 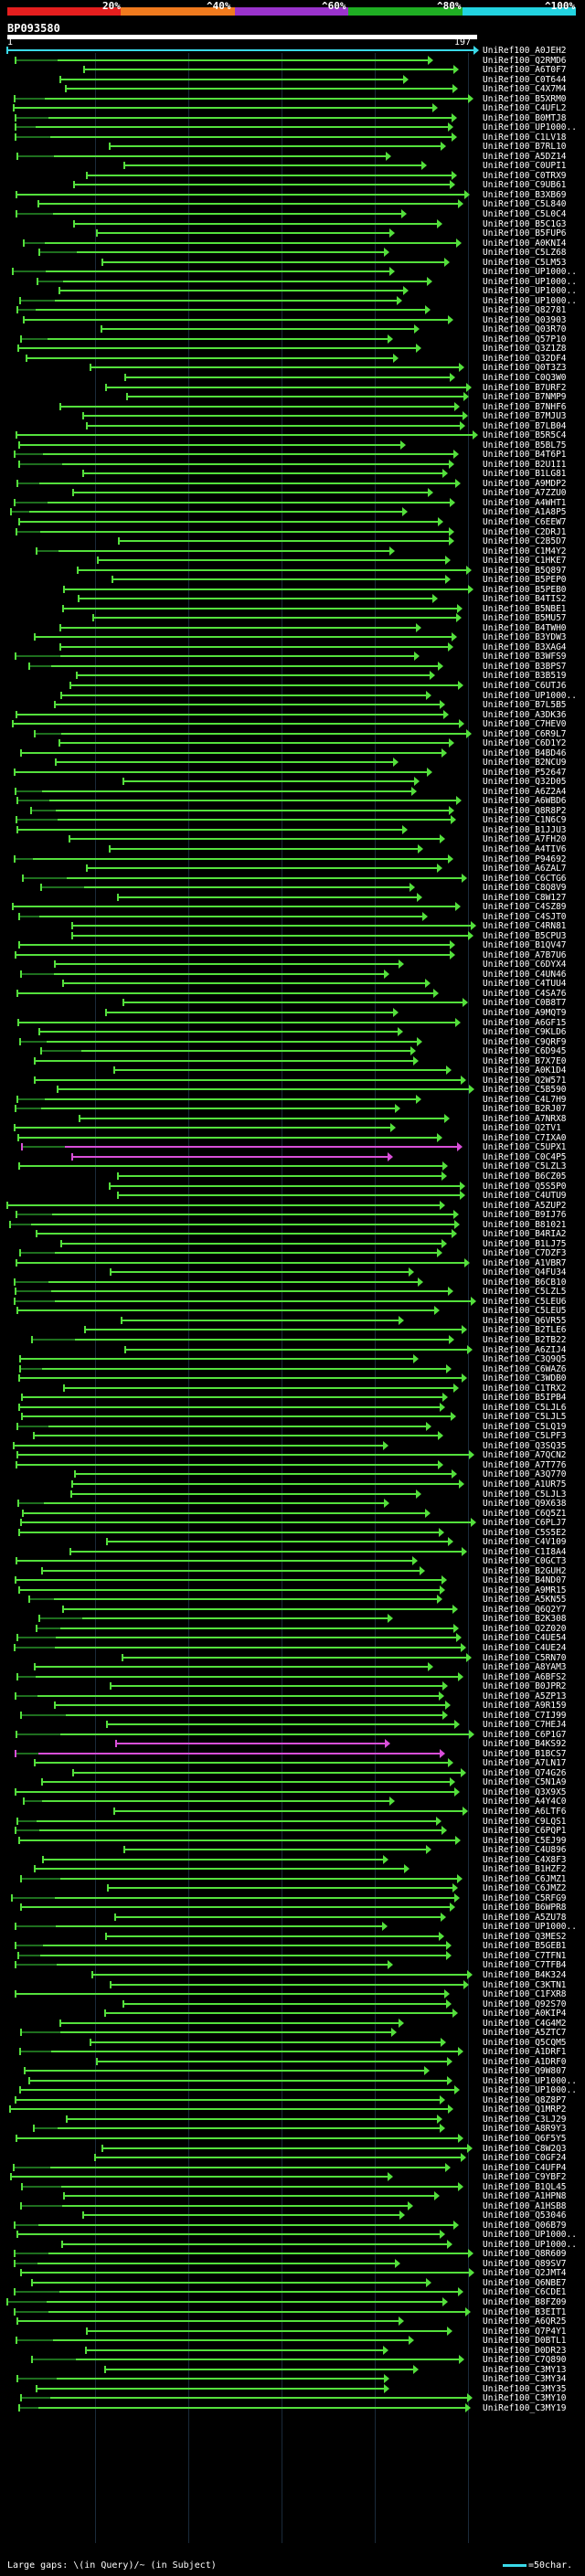 I want to click on hit-row: UniRef100_B5NBE1, so click(x=293, y=609).